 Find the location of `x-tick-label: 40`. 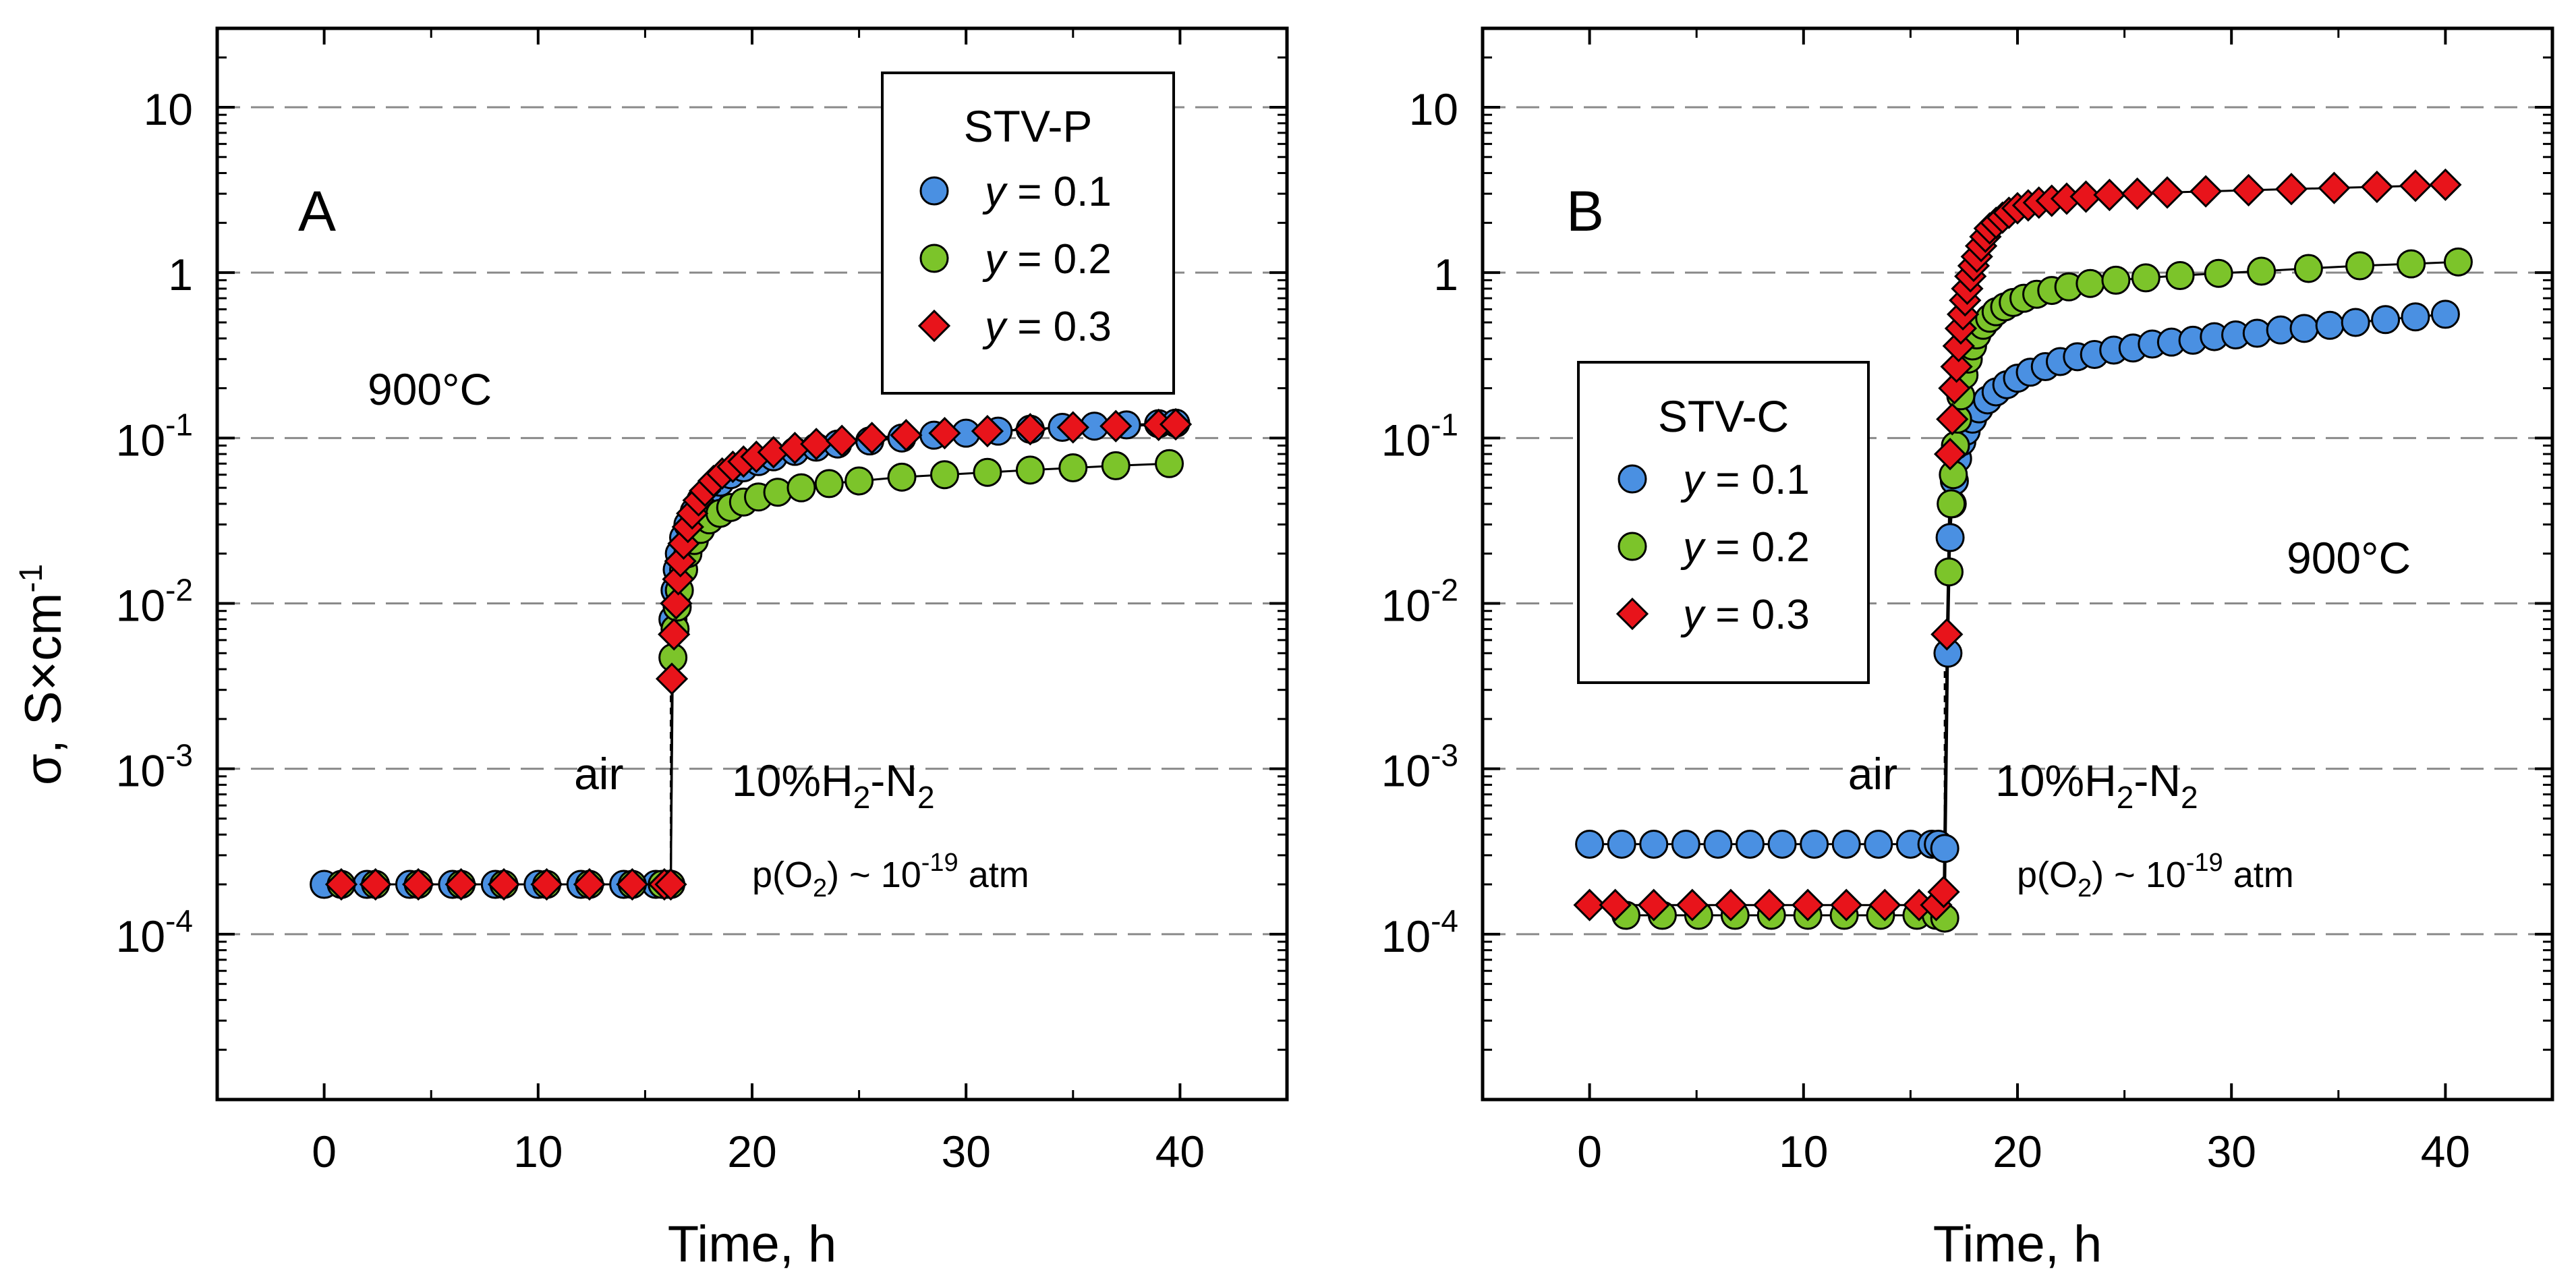

x-tick-label: 40 is located at coordinates (2445, 1152).